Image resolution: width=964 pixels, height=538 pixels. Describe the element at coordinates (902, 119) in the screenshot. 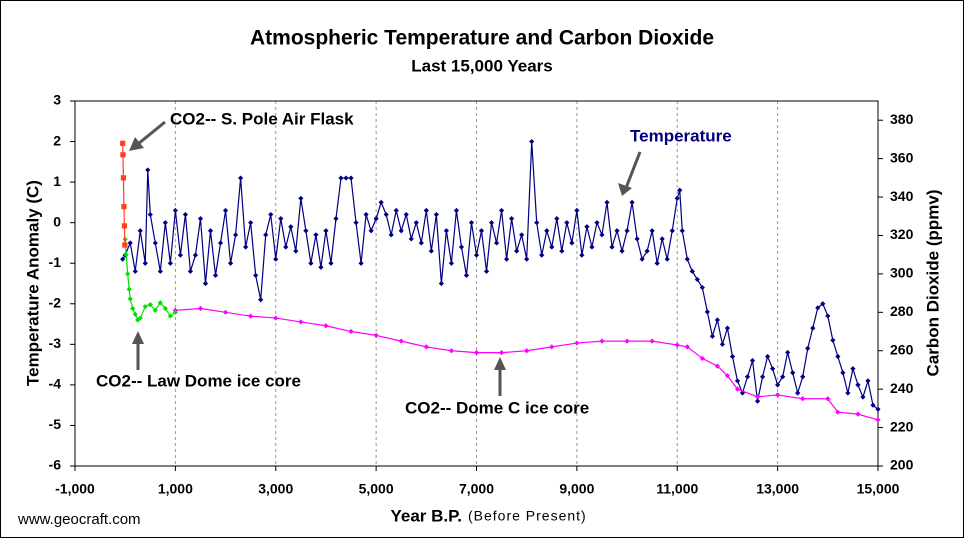

I see `y2-tick-label: 380` at that location.